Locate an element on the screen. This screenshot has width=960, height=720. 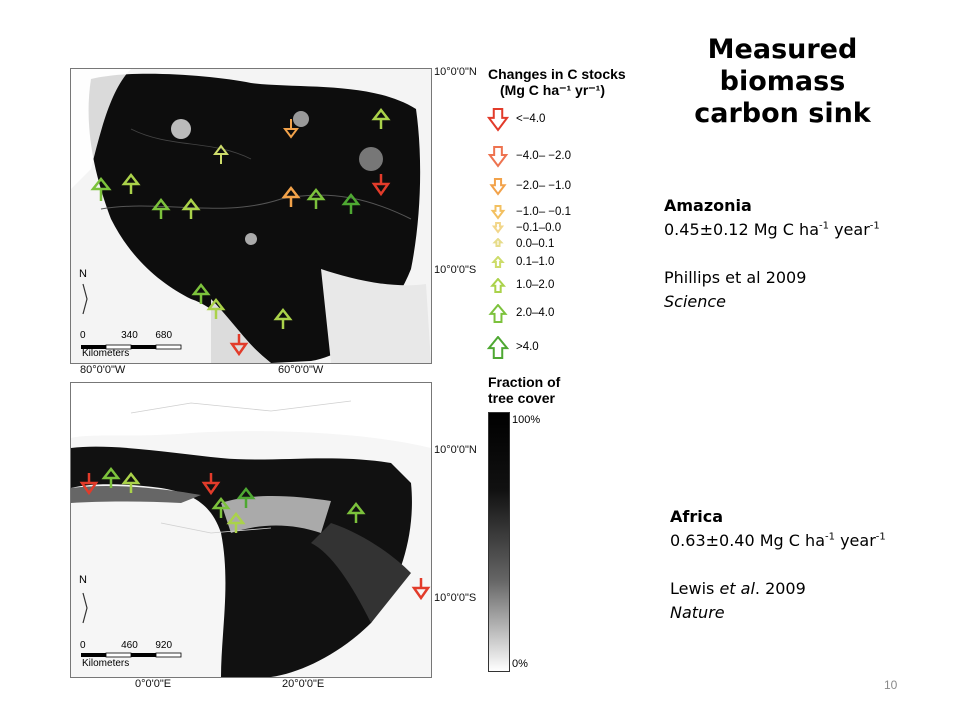
legend-item: 1.0–2.0 is located at coordinates (546, 286).